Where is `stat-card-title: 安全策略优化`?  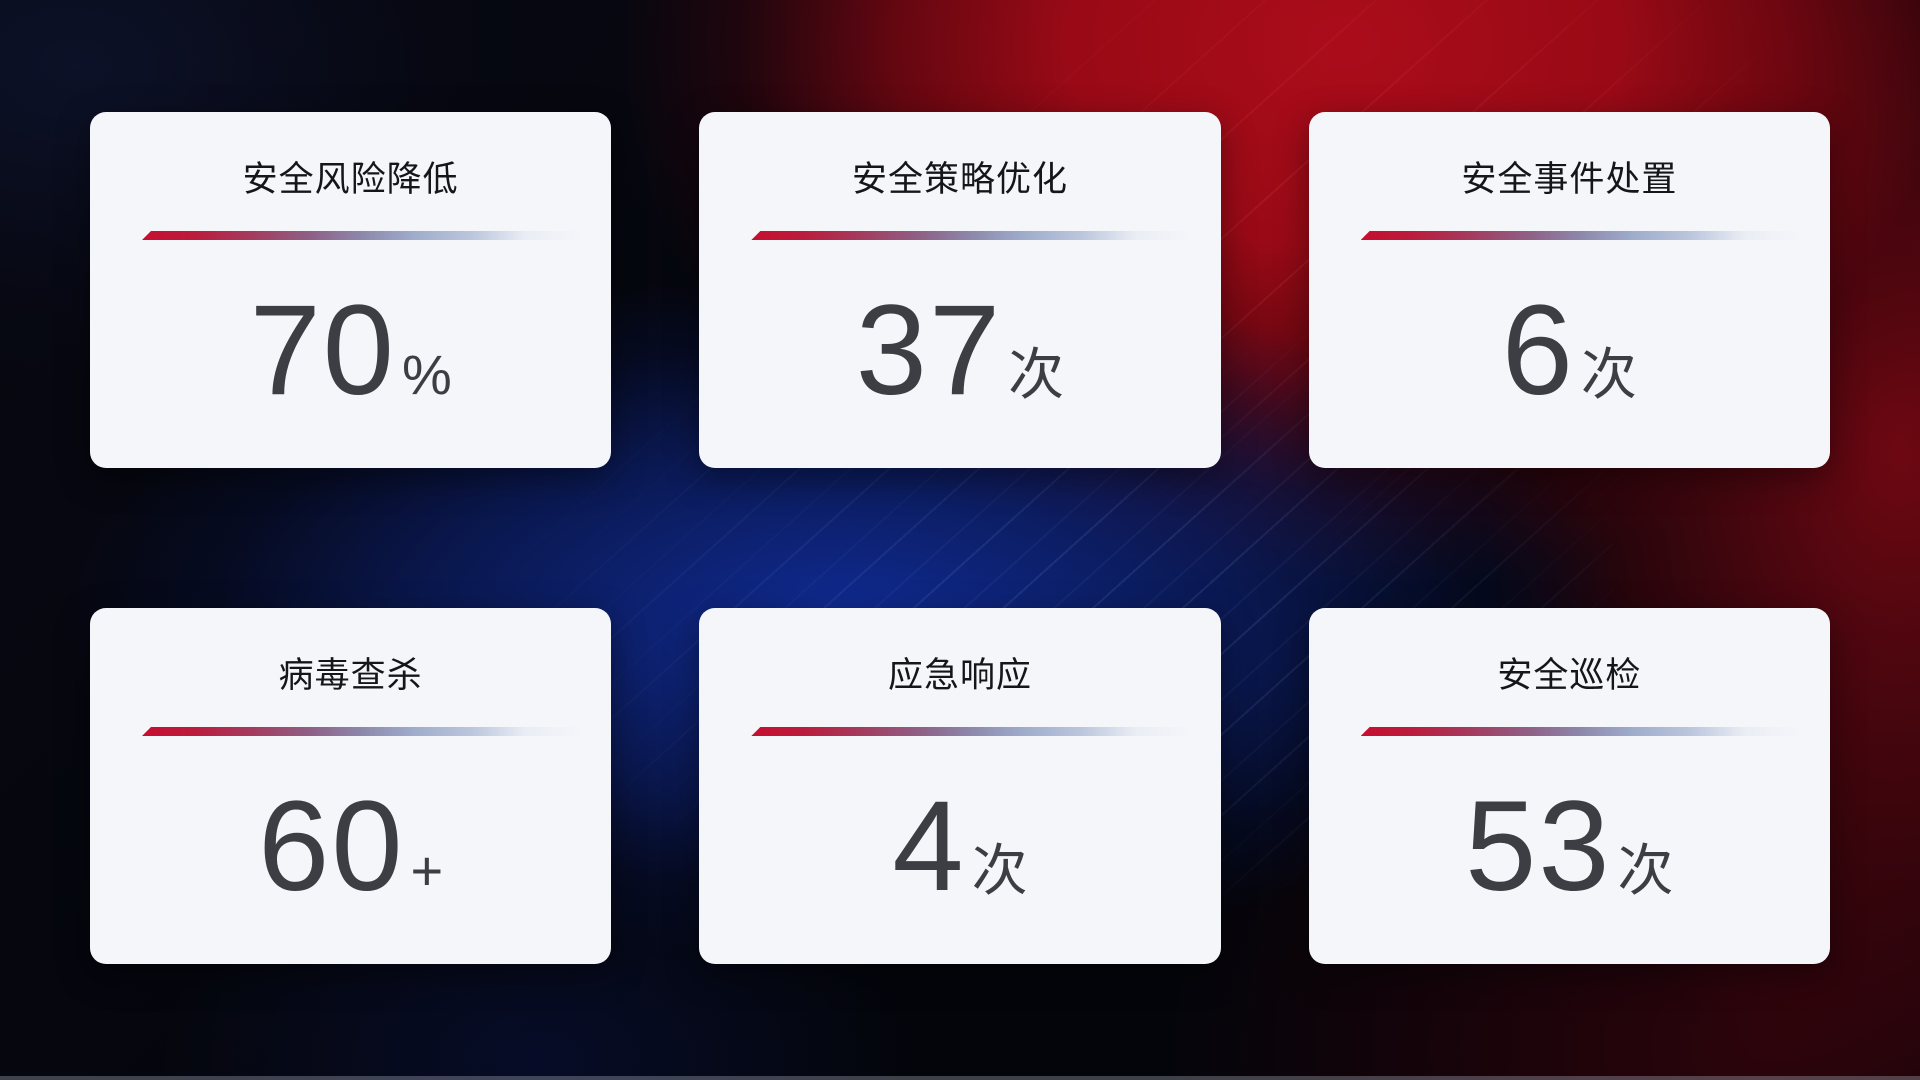
stat-card-title: 安全策略优化 is located at coordinates (959, 179).